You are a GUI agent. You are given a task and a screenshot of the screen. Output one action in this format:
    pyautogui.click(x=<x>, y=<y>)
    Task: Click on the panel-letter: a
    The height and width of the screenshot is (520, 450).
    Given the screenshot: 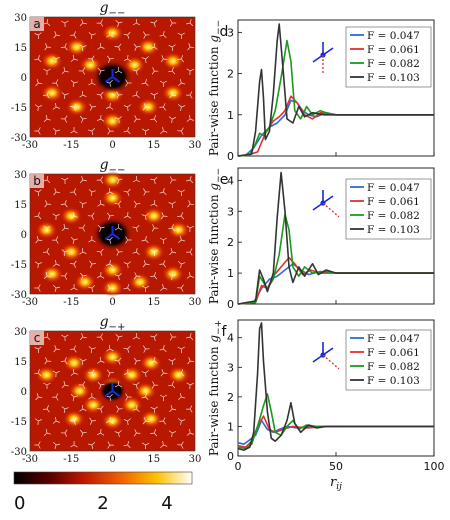 What is the action you would take?
    pyautogui.click(x=36, y=24)
    